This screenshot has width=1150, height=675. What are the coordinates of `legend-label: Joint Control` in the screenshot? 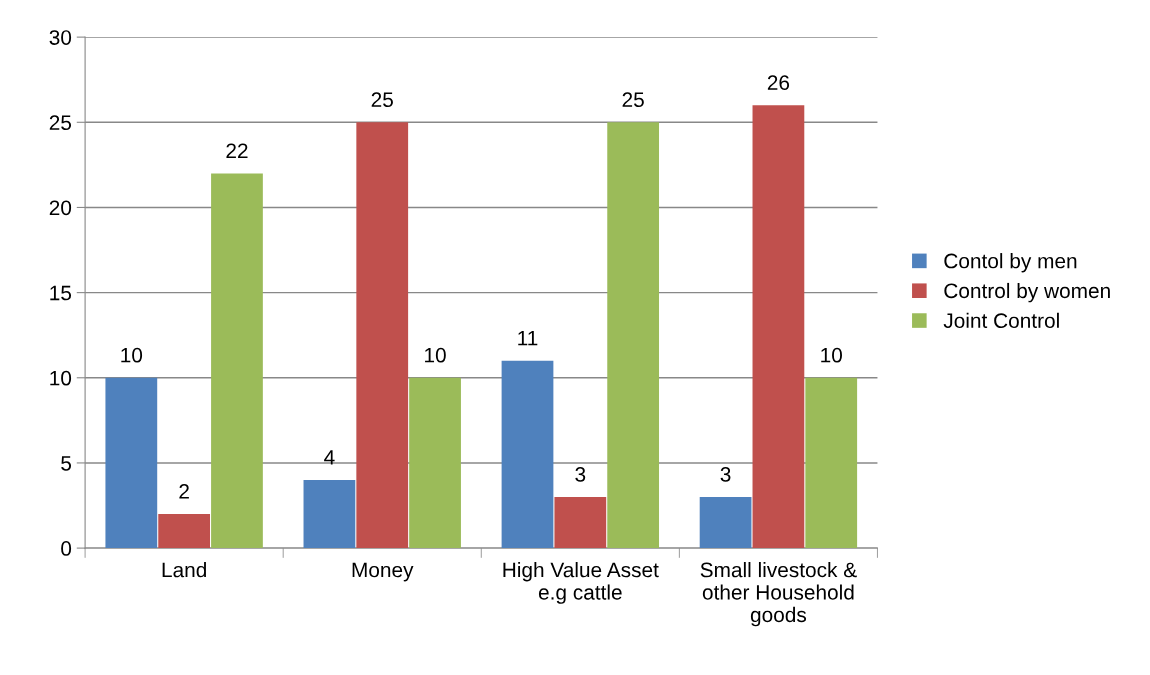 It's located at (1001, 320).